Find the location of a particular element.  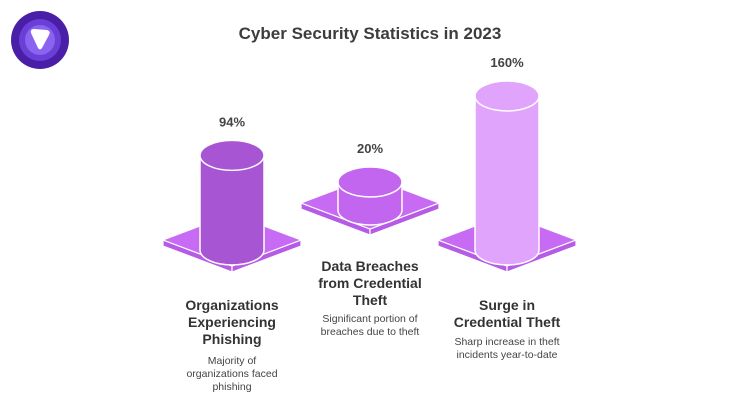

chart-title: Cyber Security Statistics in 2023 is located at coordinates (370, 33).